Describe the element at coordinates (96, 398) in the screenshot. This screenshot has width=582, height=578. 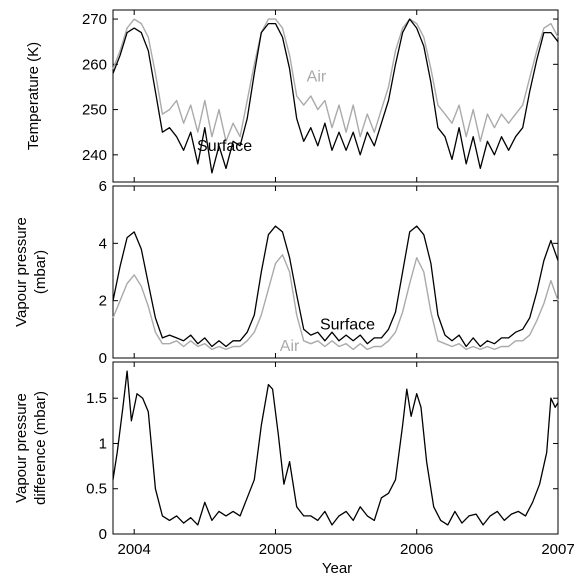
I see `vapour-pressure-difference-y-tick-label: 1.5` at that location.